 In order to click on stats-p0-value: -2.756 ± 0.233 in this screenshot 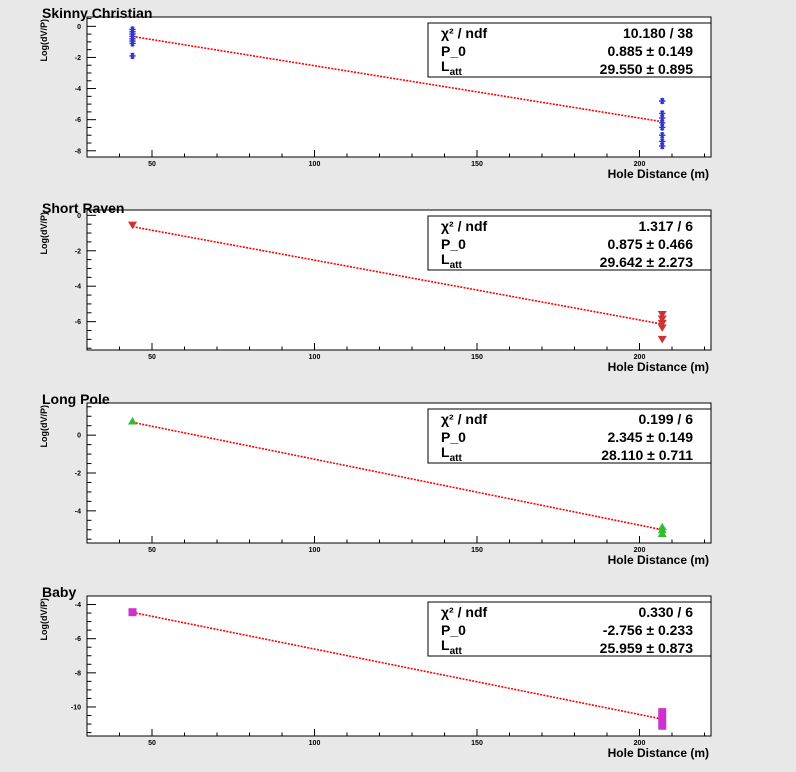, I will do `click(648, 630)`.